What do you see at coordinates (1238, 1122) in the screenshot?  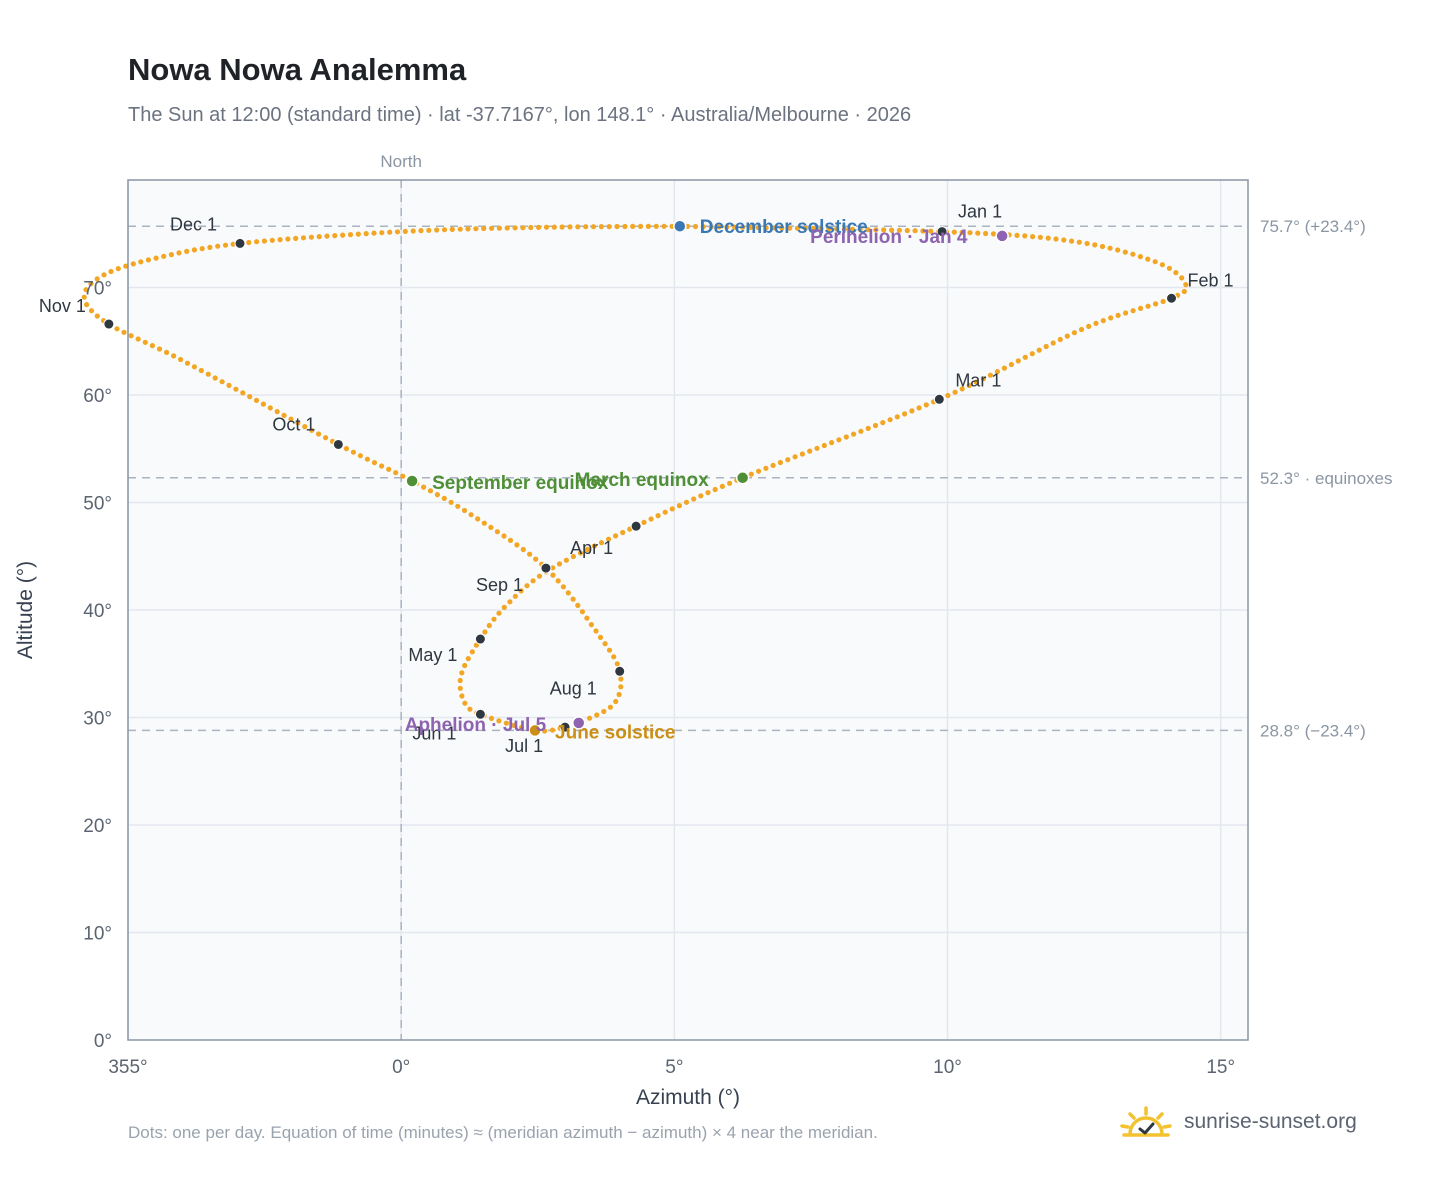 I see `brand-logo: sunrise-sunset.org` at bounding box center [1238, 1122].